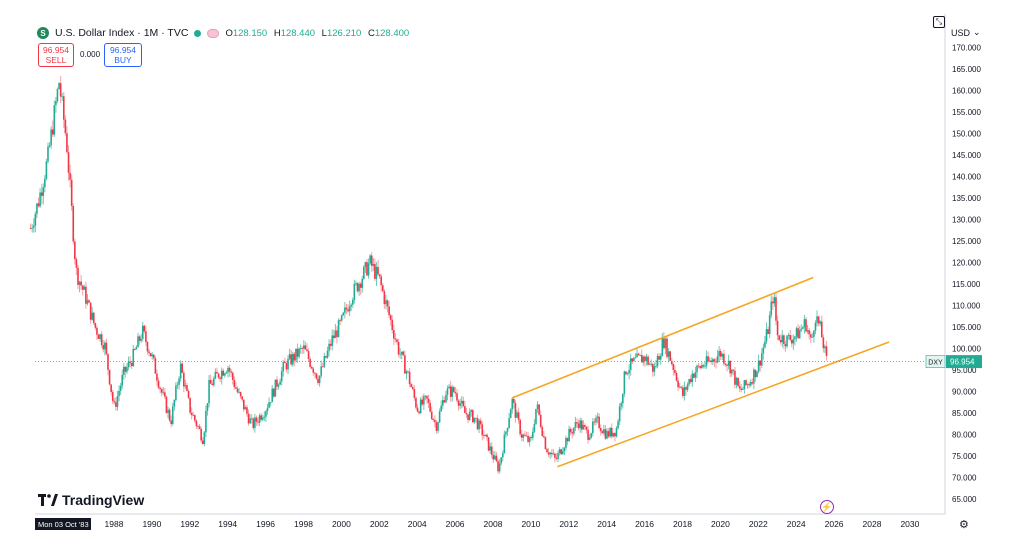 This screenshot has height=558, width=1025. Describe the element at coordinates (961, 33) in the screenshot. I see `currency-selector: USD` at that location.